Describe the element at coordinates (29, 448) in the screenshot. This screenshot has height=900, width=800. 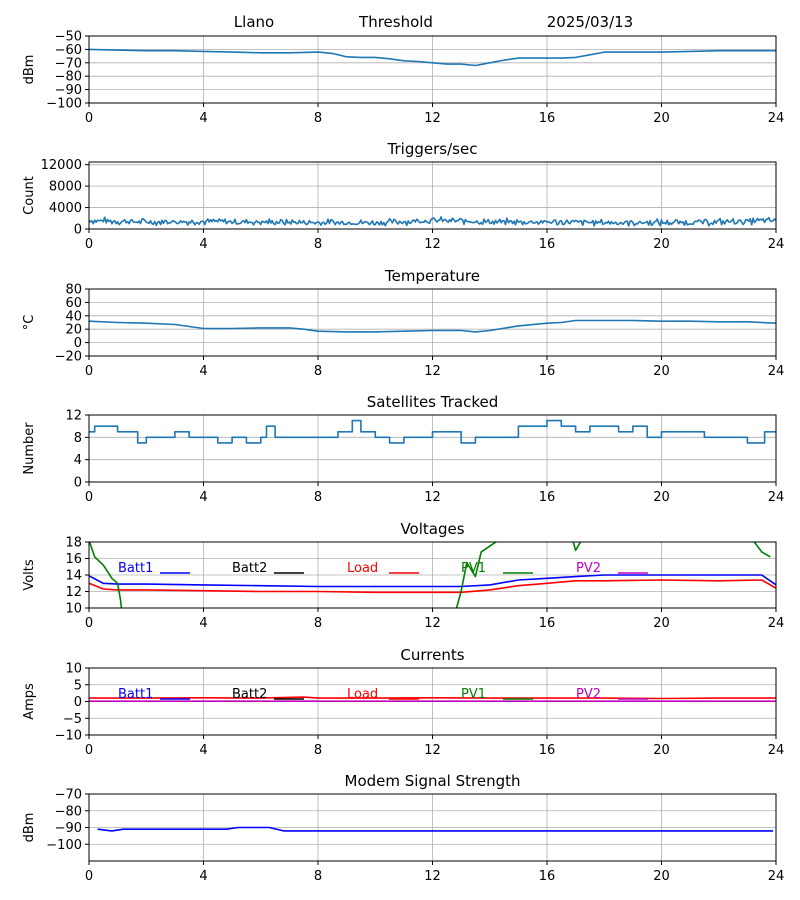
I see `ylabel-satellites: Number` at that location.